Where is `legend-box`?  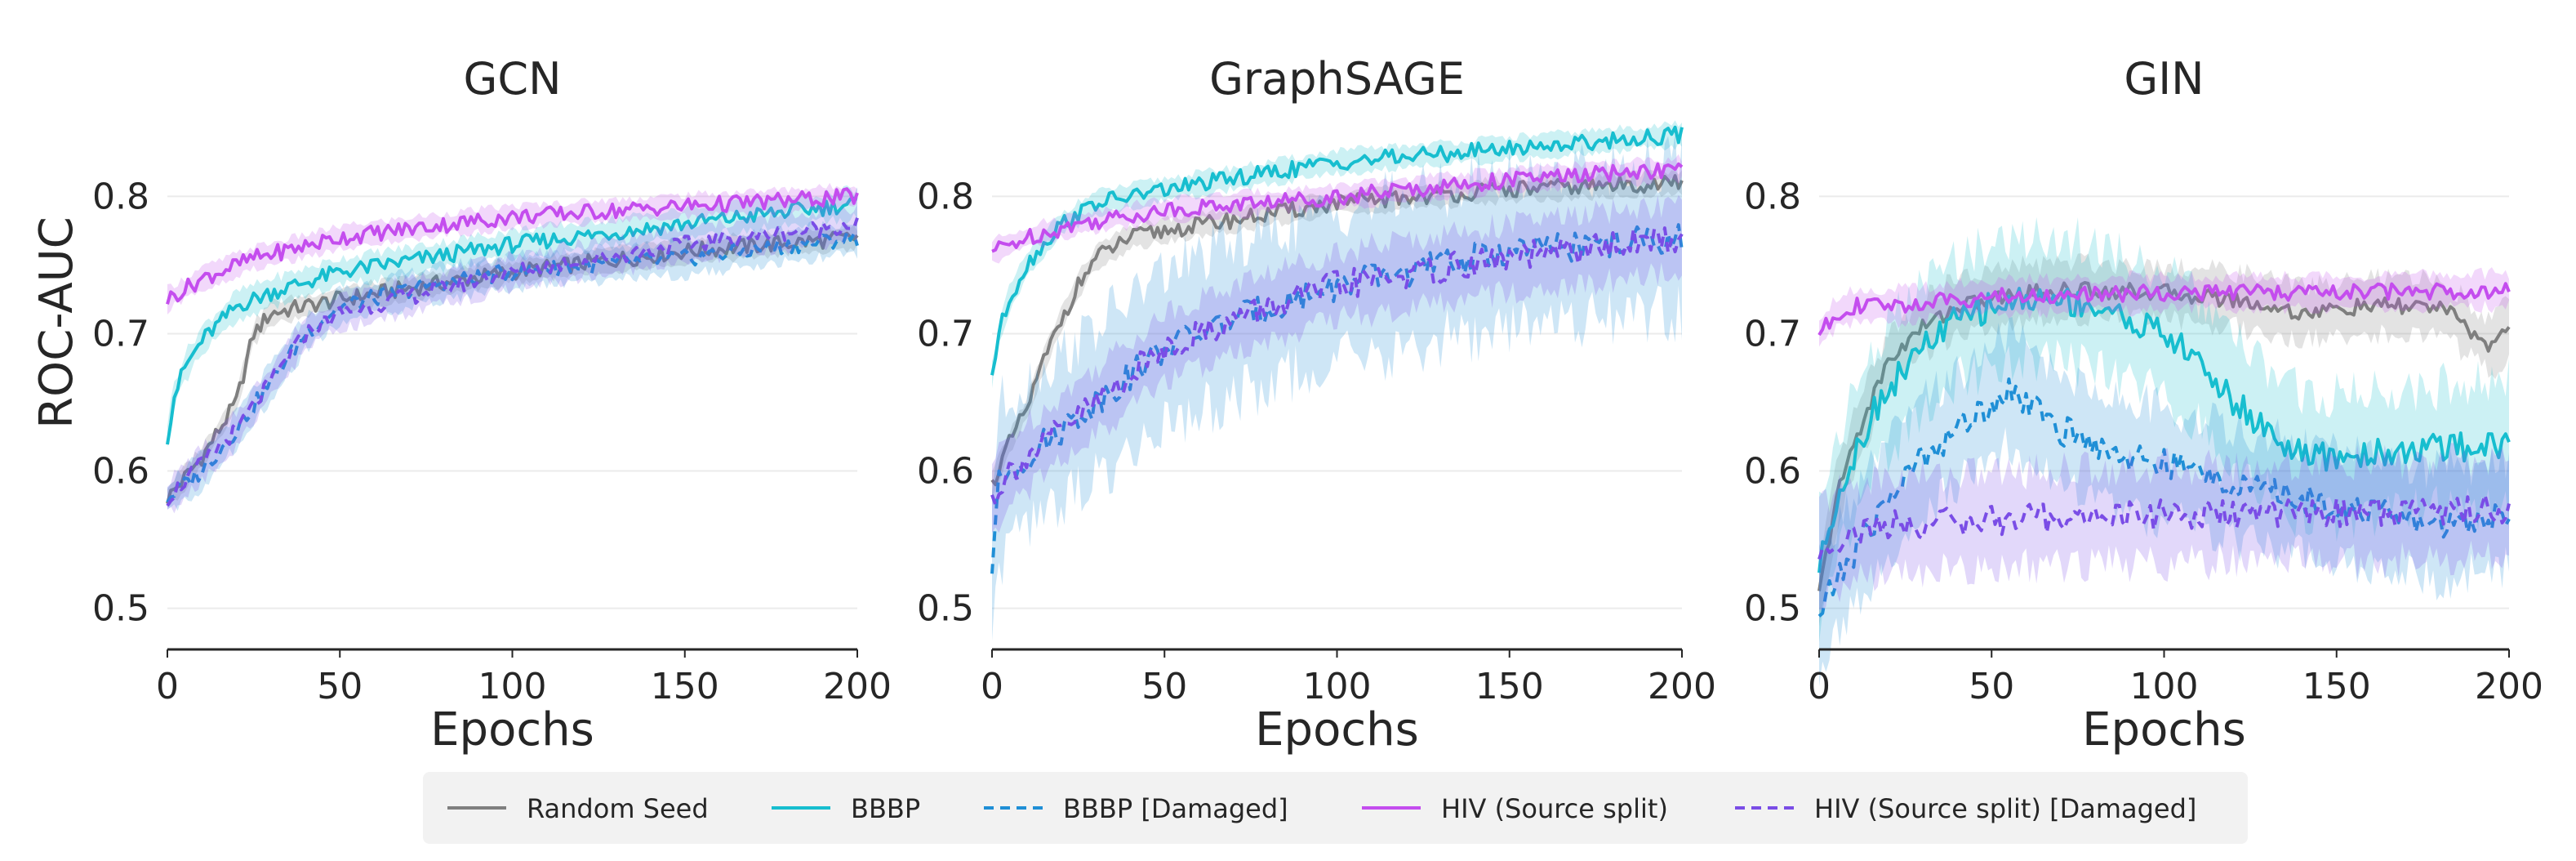
legend-box is located at coordinates (1335, 808).